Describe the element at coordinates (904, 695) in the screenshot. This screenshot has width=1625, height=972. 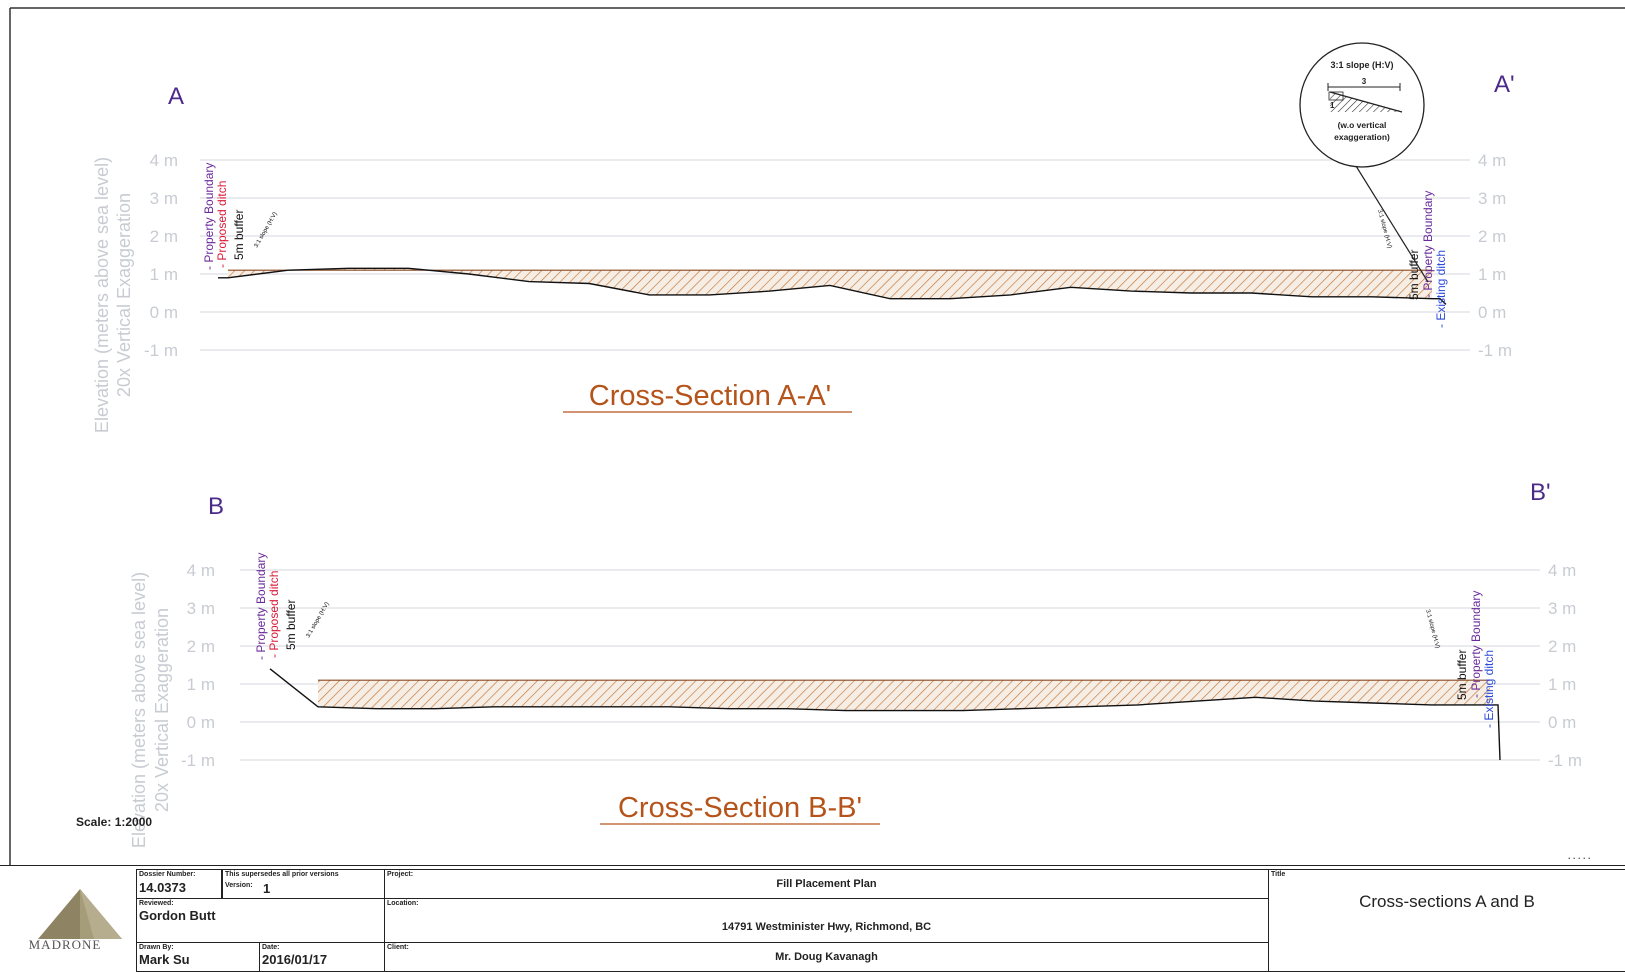
I see `fill-area-b` at that location.